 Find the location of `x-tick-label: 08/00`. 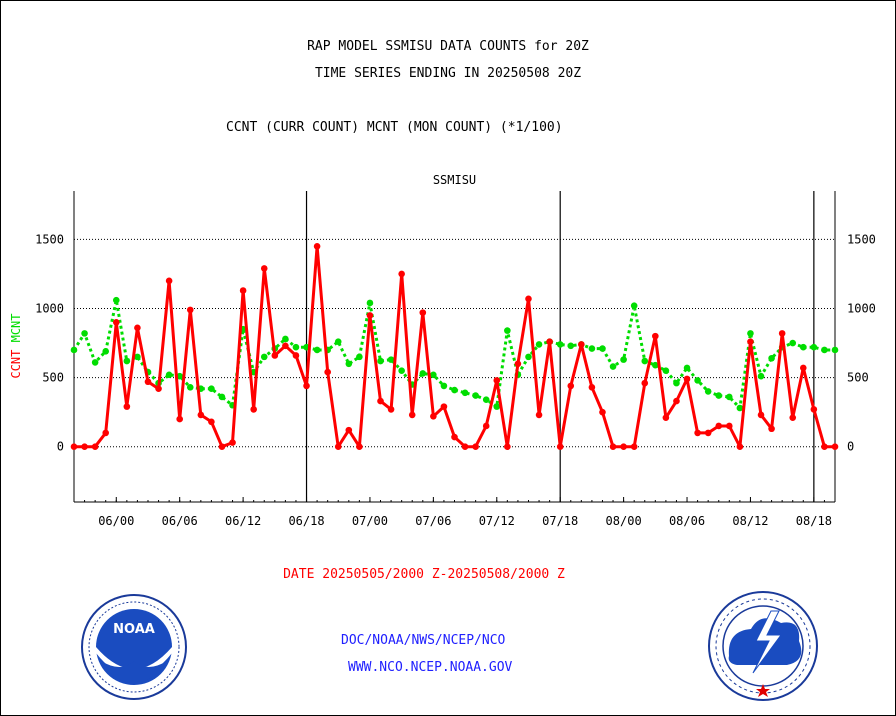

x-tick-label: 08/00 is located at coordinates (624, 521).